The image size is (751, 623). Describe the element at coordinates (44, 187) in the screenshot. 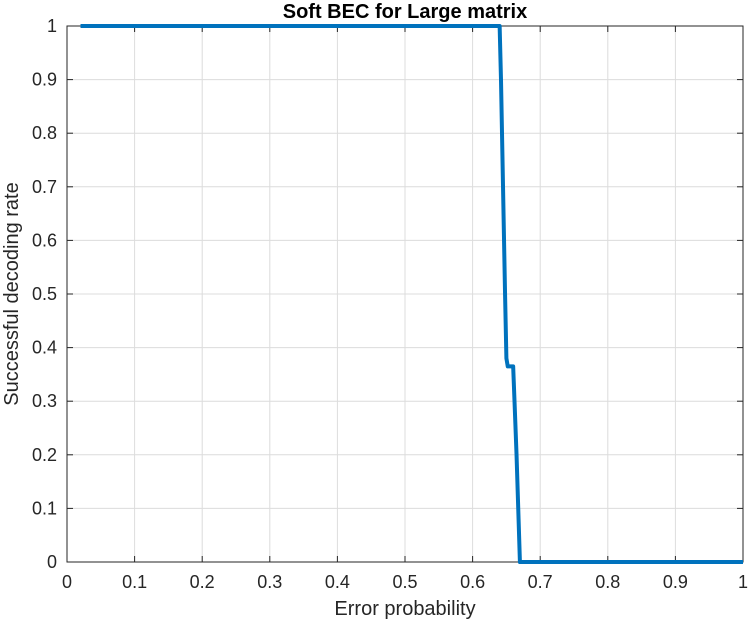

I see `y-tick-label: 0.7` at that location.